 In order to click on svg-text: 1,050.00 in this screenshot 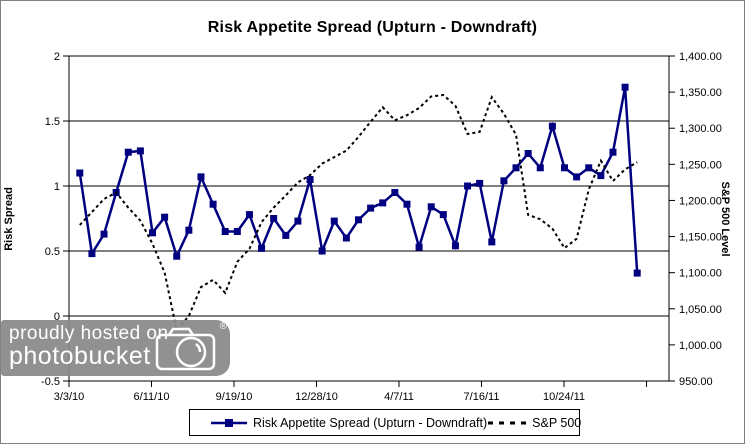, I will do `click(700, 310)`.